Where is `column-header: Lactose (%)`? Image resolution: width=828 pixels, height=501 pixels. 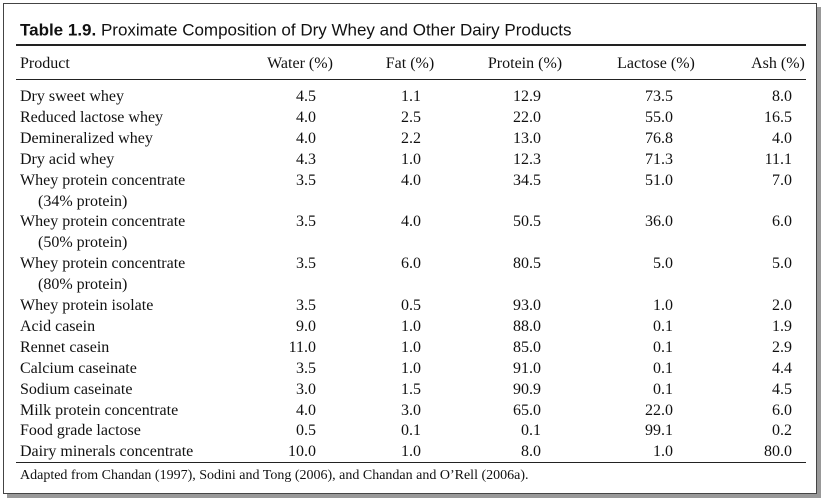
column-header: Lactose (%) is located at coordinates (656, 63).